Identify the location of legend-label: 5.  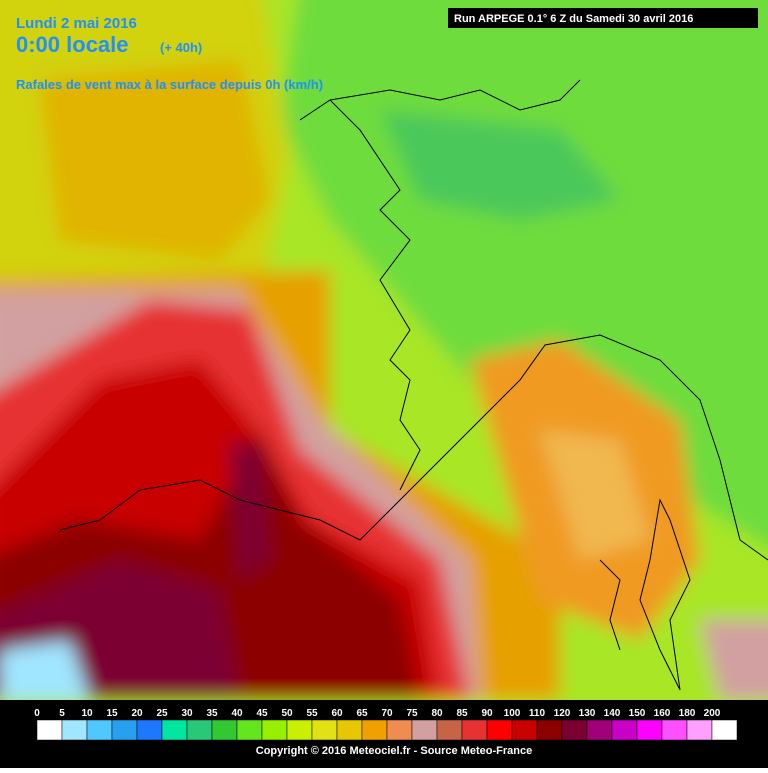
(62, 713).